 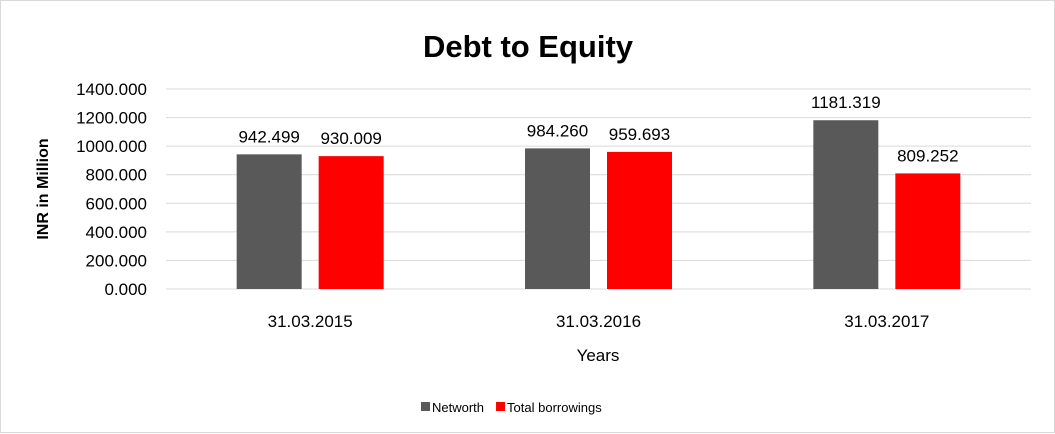 I want to click on x-tick-label: 31.03.2017, so click(x=886, y=321).